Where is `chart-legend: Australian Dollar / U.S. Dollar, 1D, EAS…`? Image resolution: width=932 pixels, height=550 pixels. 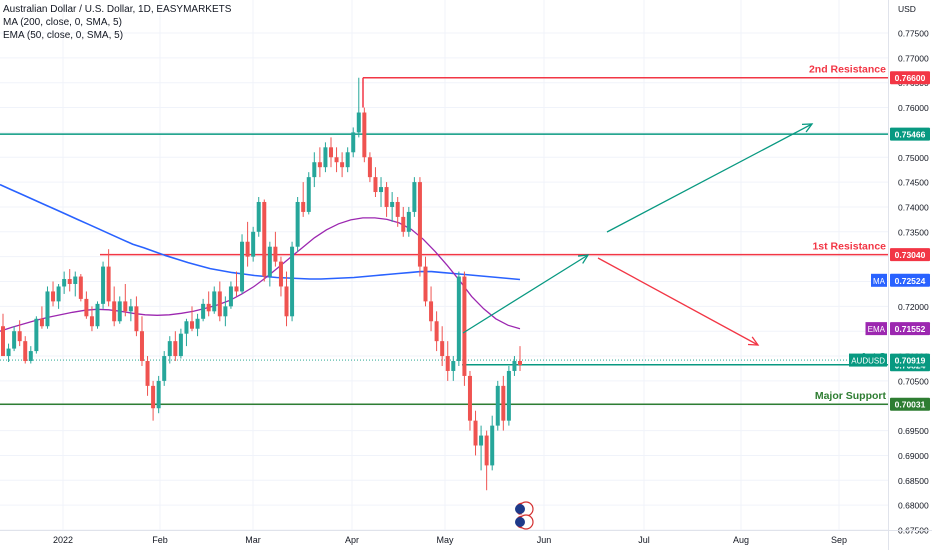 chart-legend: Australian Dollar / U.S. Dollar, 1D, EAS… is located at coordinates (117, 22).